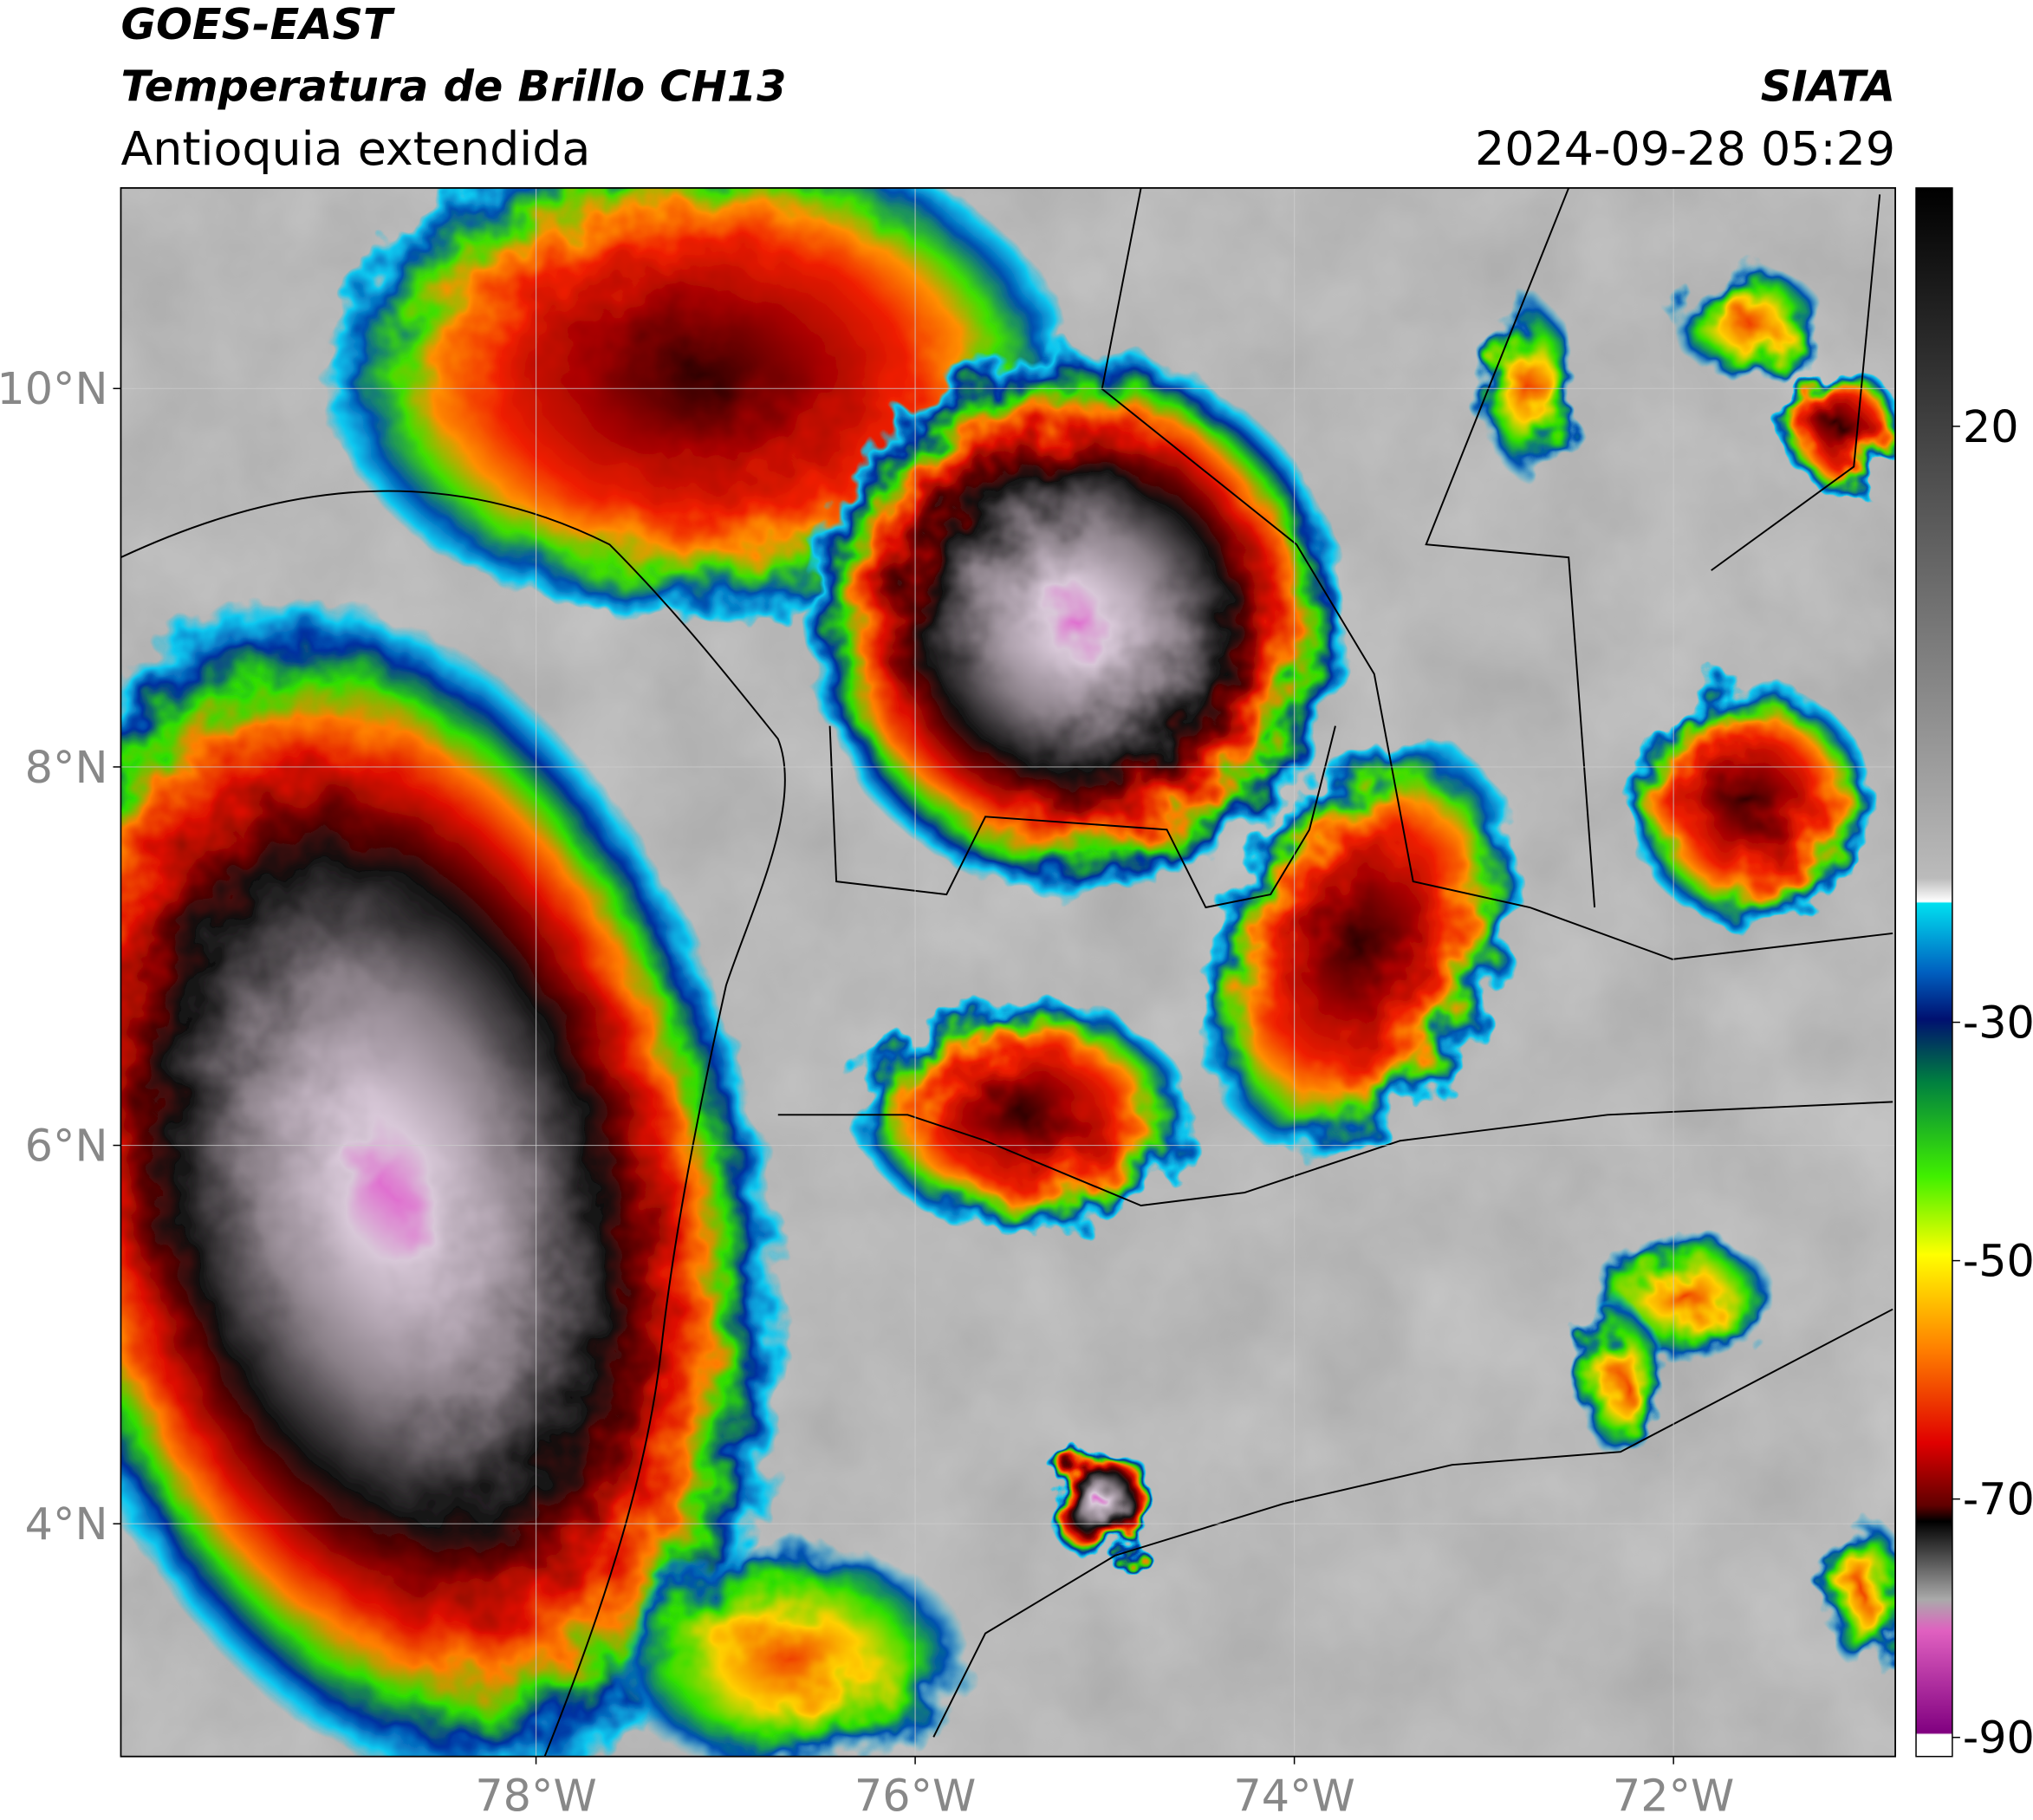 The width and height of the screenshot is (2033, 1820). Describe the element at coordinates (1293, 1795) in the screenshot. I see `lon-tick-label: 74°W` at that location.